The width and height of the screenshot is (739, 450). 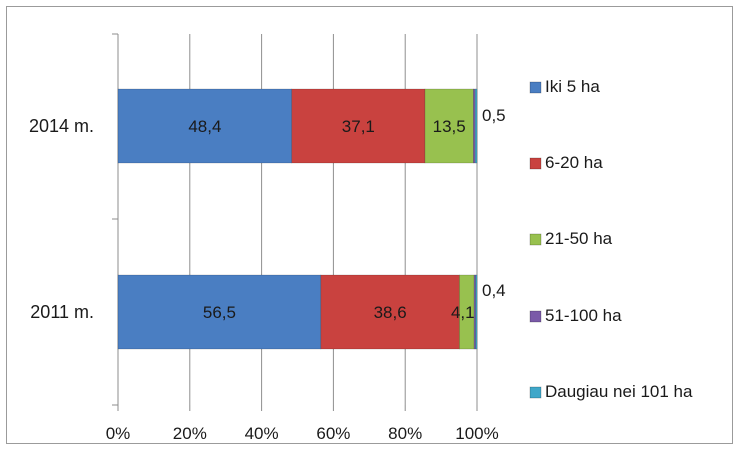 I want to click on legend-item: 21-50 ha, so click(x=579, y=238).